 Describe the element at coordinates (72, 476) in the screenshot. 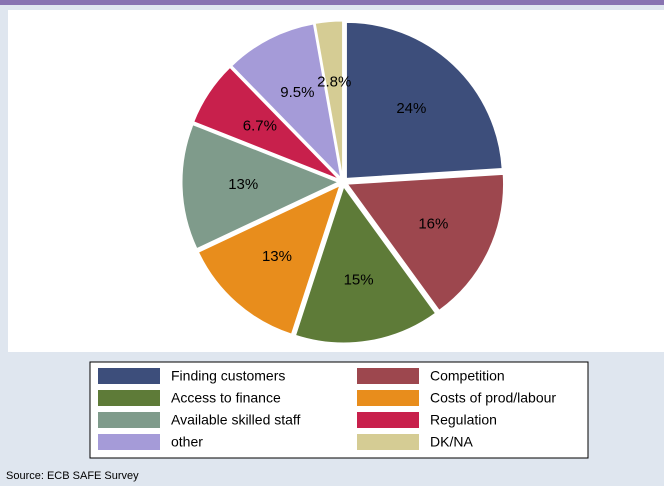

I see `source-note: Source: ECB SAFE Survey` at that location.